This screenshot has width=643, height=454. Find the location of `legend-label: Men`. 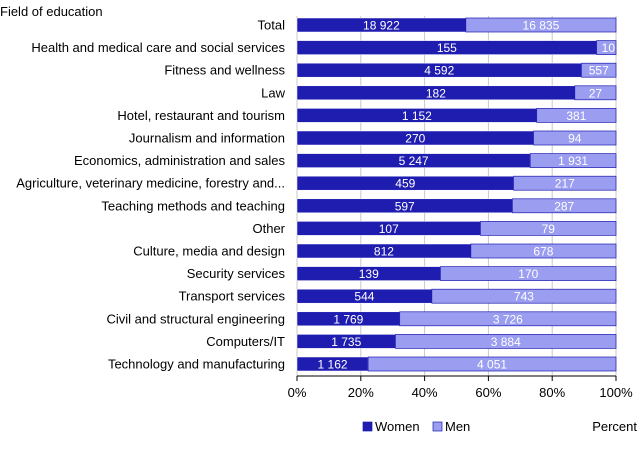

legend-label: Men is located at coordinates (457, 426).